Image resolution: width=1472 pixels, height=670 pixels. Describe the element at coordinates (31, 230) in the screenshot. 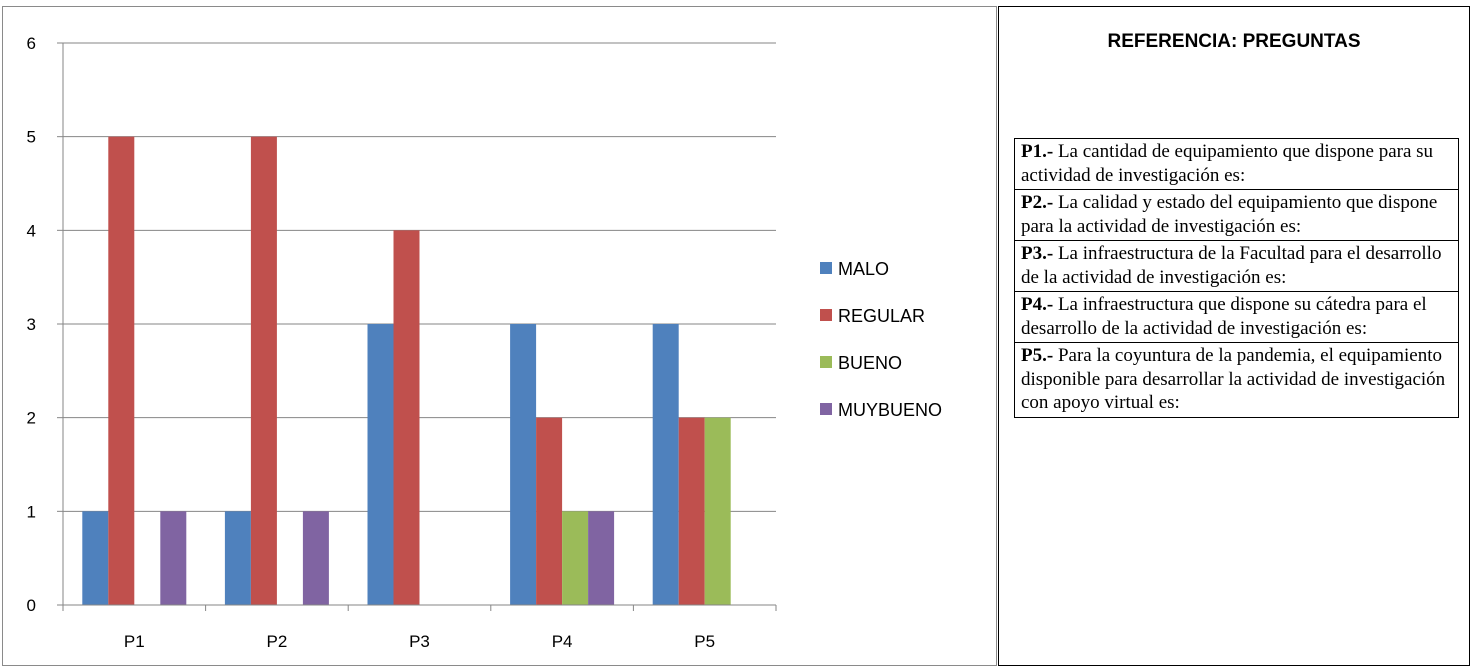

I see `y-tick-label: 4` at that location.